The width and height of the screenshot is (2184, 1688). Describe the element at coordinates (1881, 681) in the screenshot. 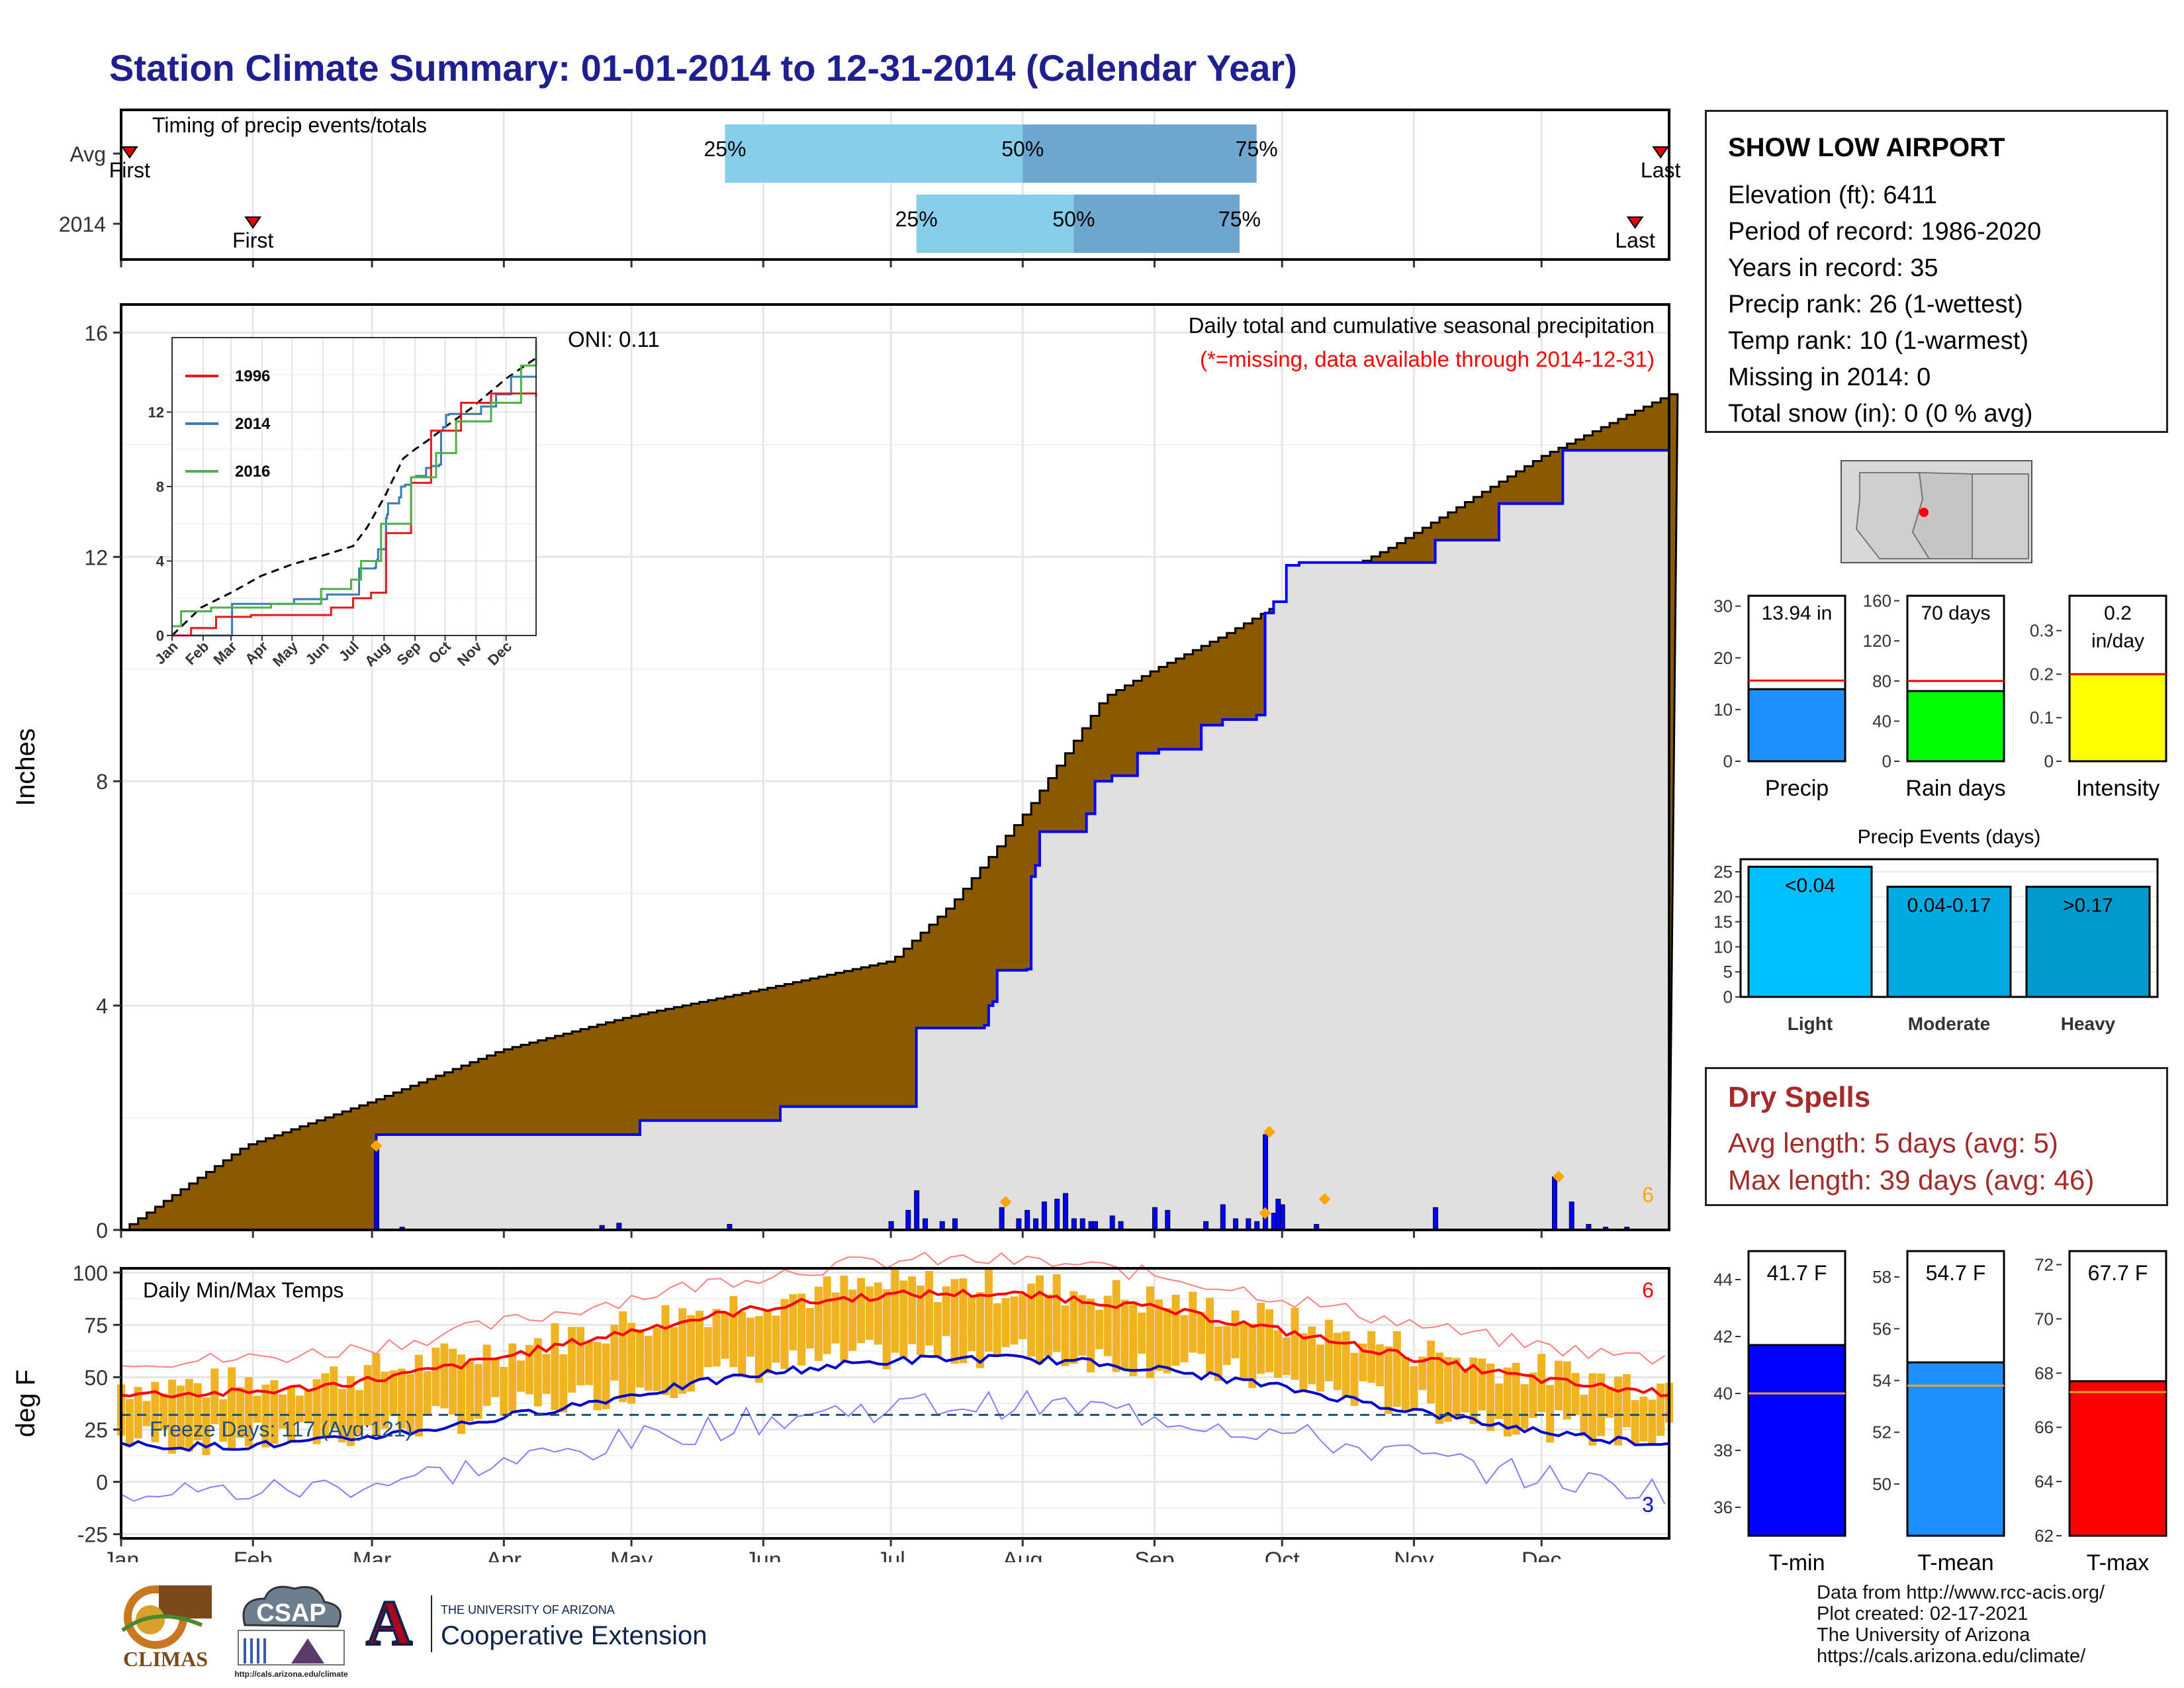

I see `summary-y-tick-label: 80` at that location.